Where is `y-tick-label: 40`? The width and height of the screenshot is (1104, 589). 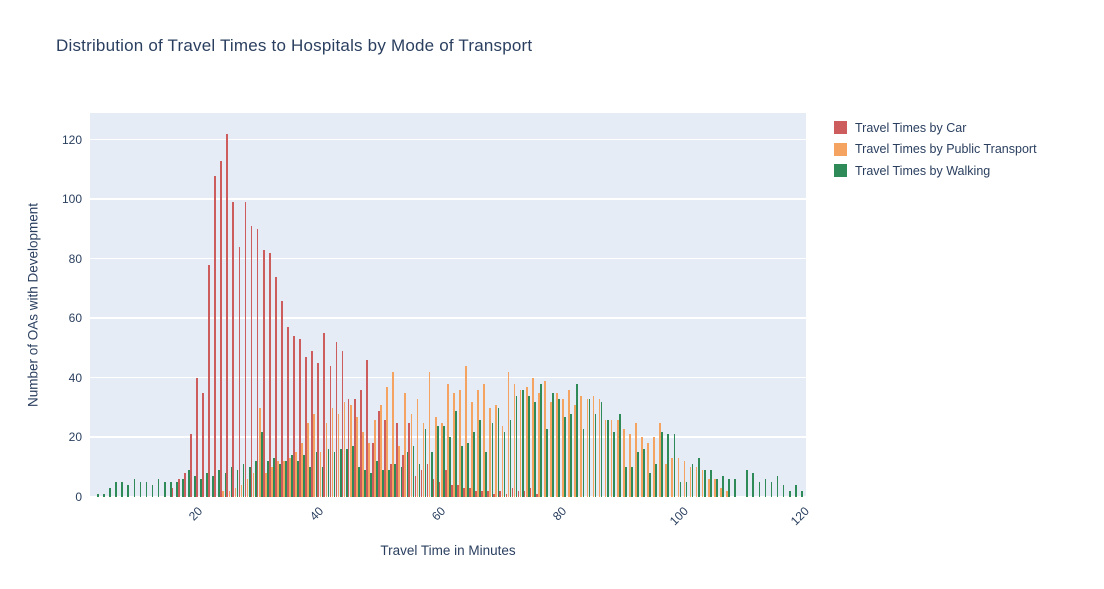 y-tick-label: 40 is located at coordinates (75, 377).